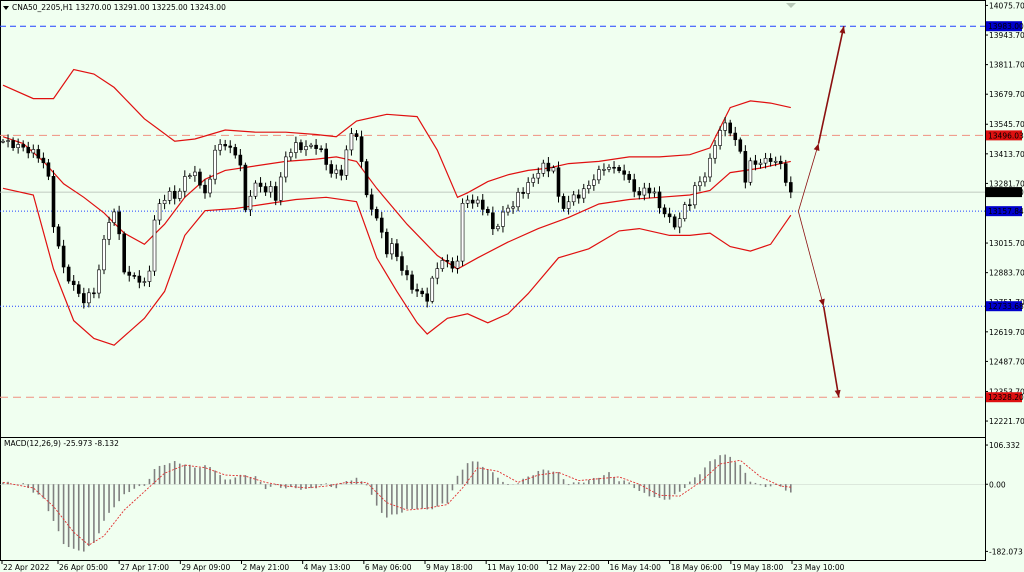 The image size is (1024, 572). Describe the element at coordinates (1006, 154) in the screenshot. I see `price-tick-label: 13413.70` at that location.